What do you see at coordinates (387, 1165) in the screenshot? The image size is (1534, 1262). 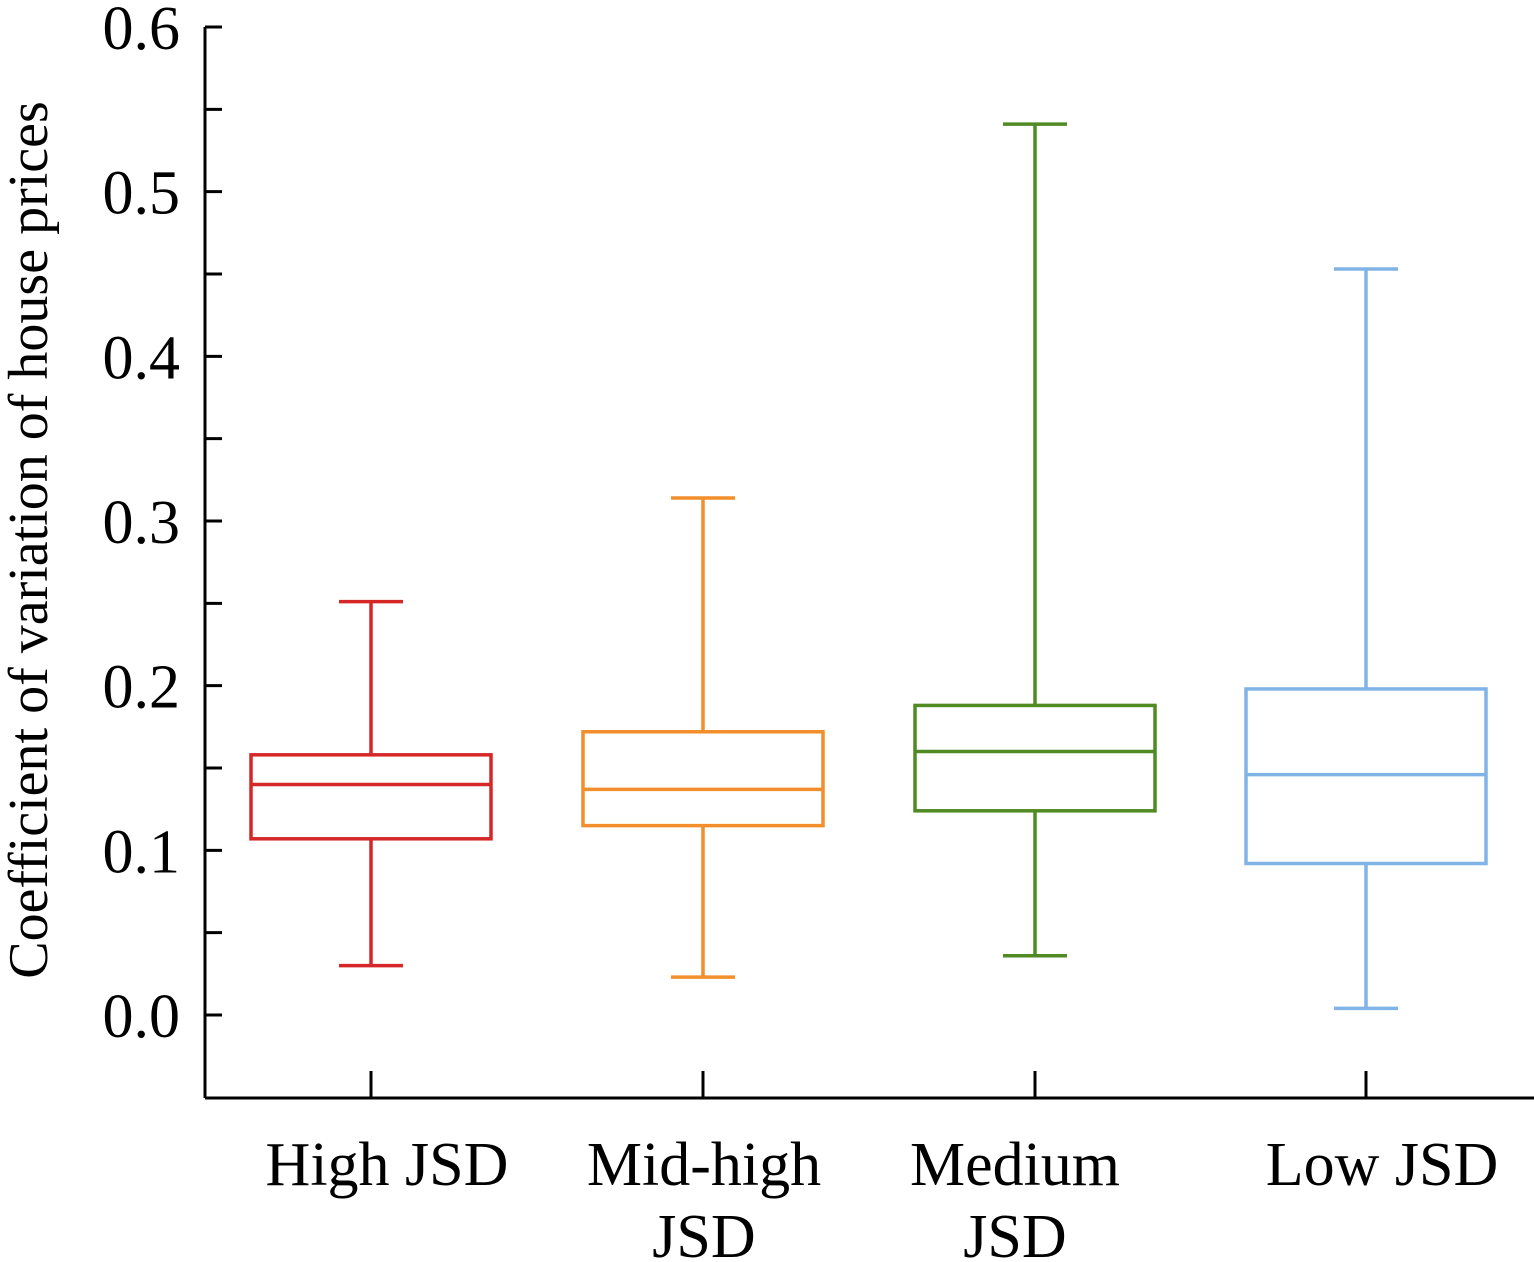 I see `category-label: High JSD` at bounding box center [387, 1165].